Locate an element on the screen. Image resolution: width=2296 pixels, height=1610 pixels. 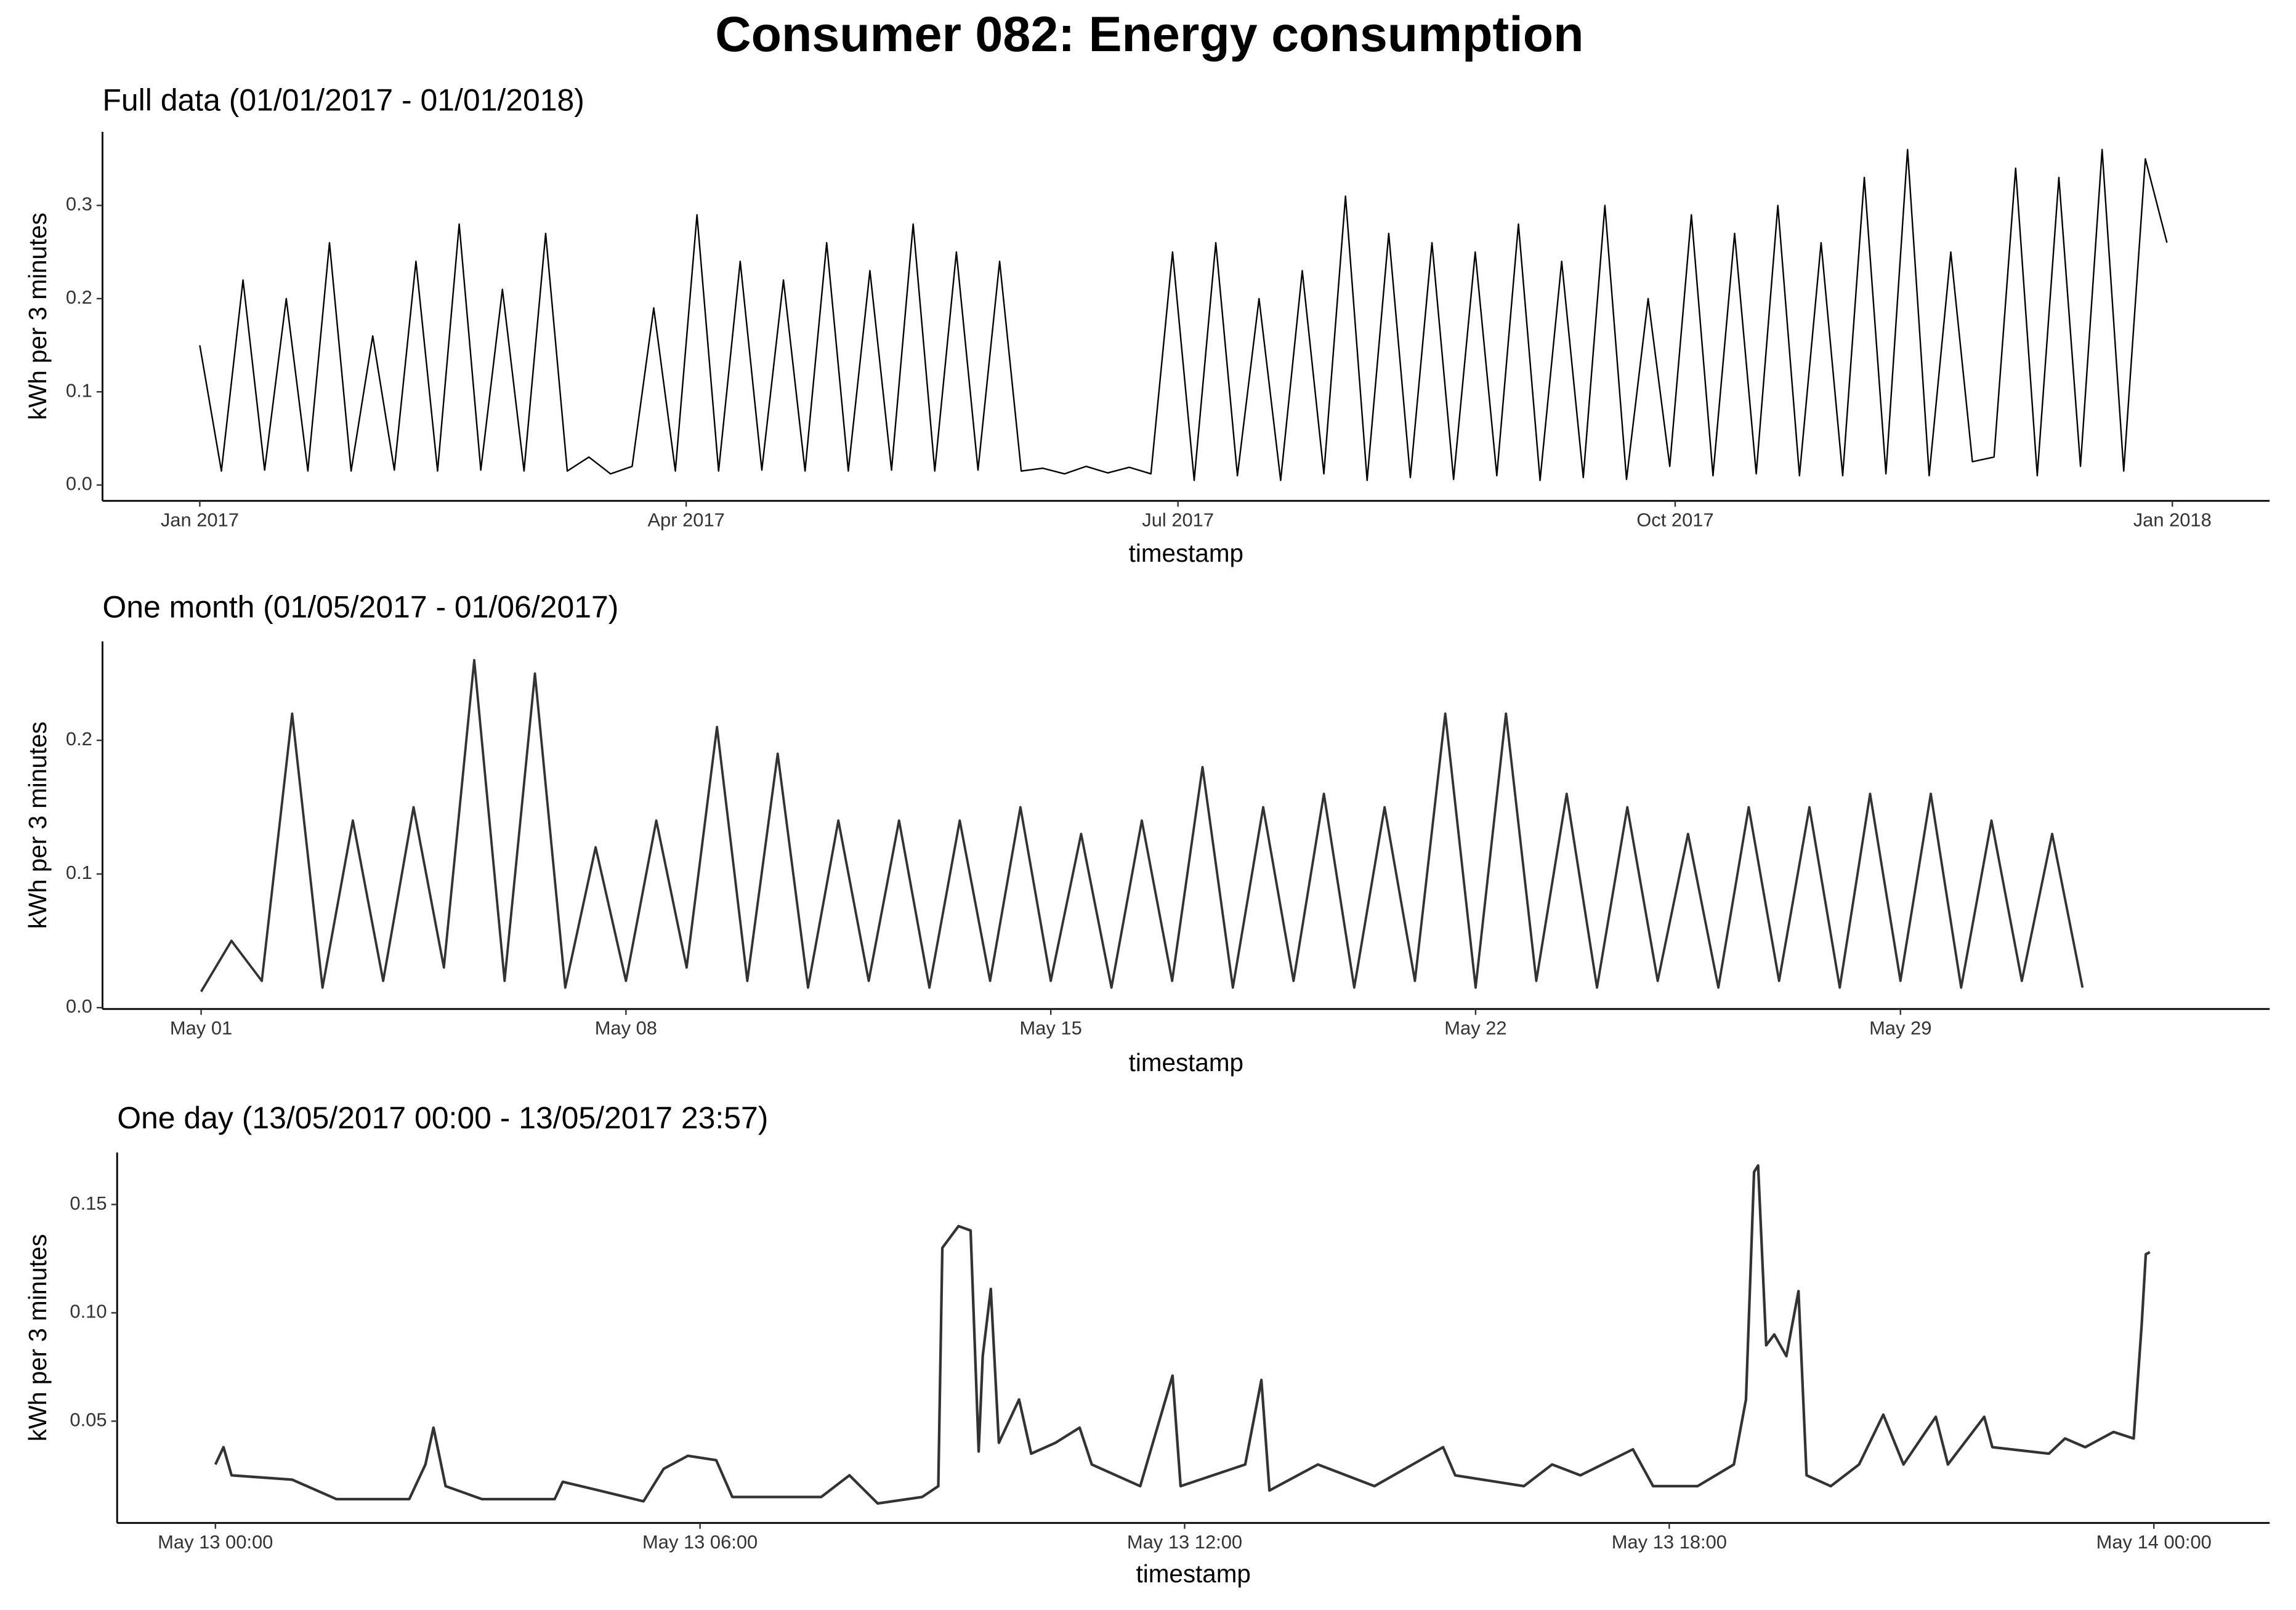
x-tick-label: May 13 06:00 is located at coordinates (700, 1542).